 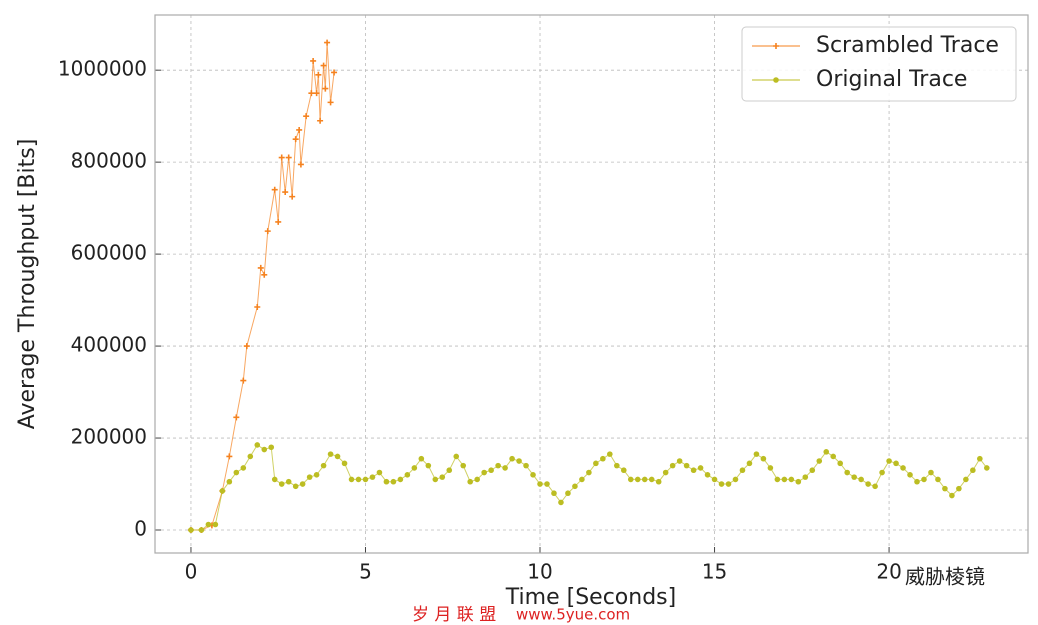 What do you see at coordinates (590, 597) in the screenshot?
I see `x-axis-label: Time [Seconds]` at bounding box center [590, 597].